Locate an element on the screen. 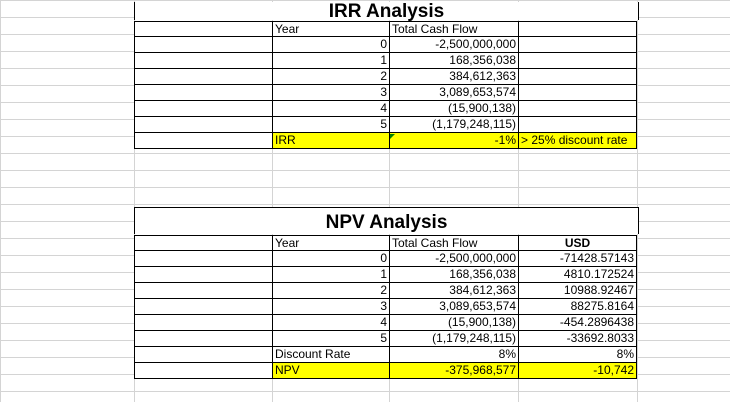 The width and height of the screenshot is (730, 402). usd-cell: 4810.172524 is located at coordinates (577, 275).